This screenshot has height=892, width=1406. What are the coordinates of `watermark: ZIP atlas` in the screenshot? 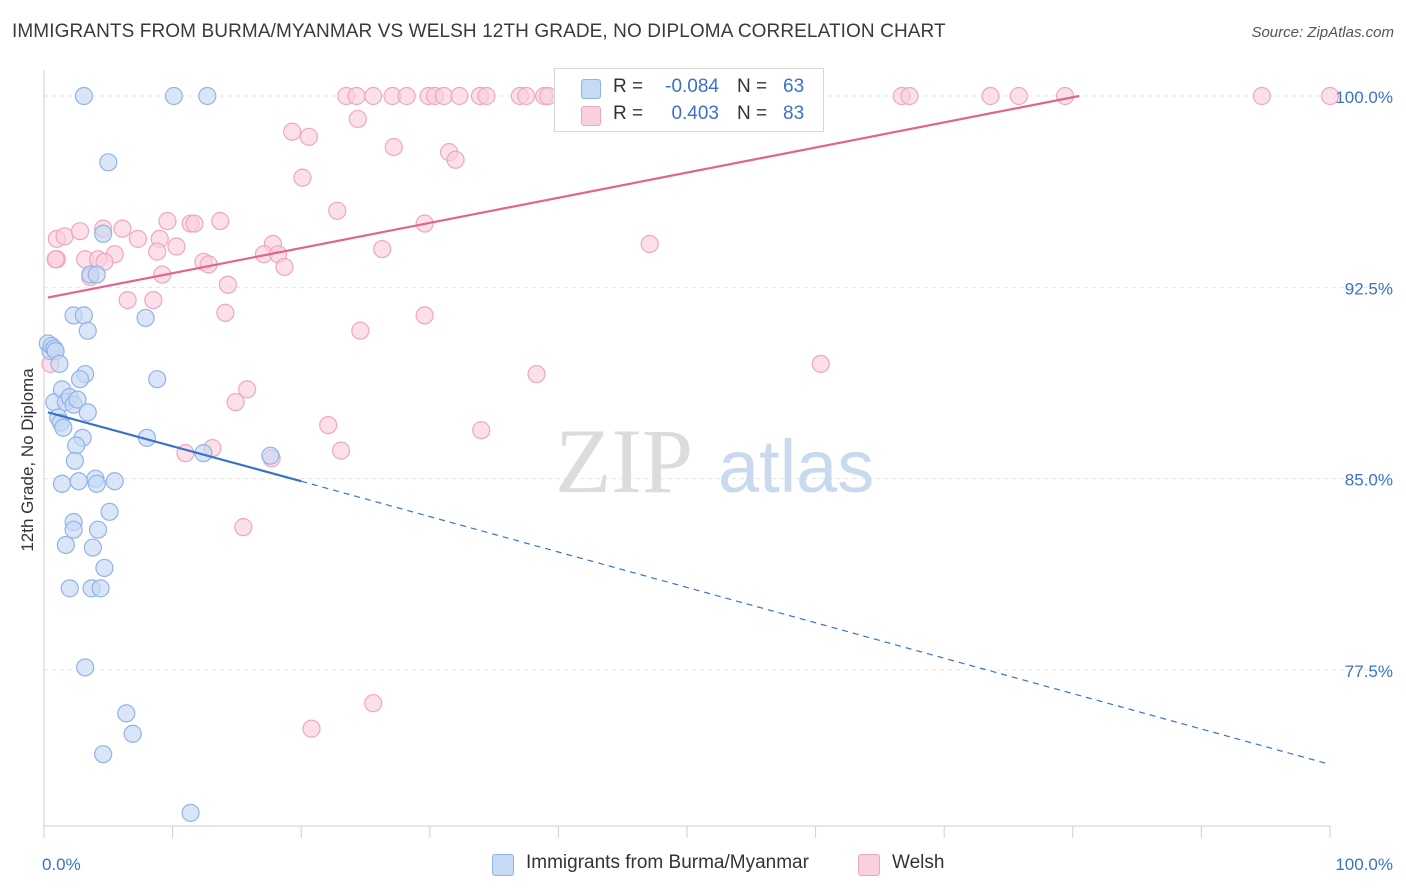 It's located at (714, 461).